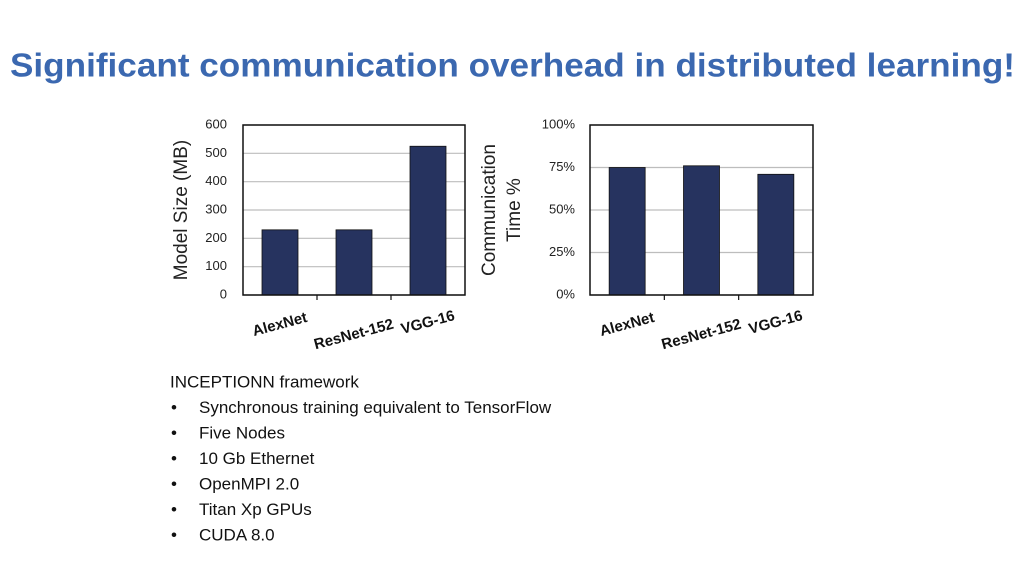 The width and height of the screenshot is (1024, 576). Describe the element at coordinates (249, 483) in the screenshot. I see `bullet-text: OpenMPI 2.0` at that location.